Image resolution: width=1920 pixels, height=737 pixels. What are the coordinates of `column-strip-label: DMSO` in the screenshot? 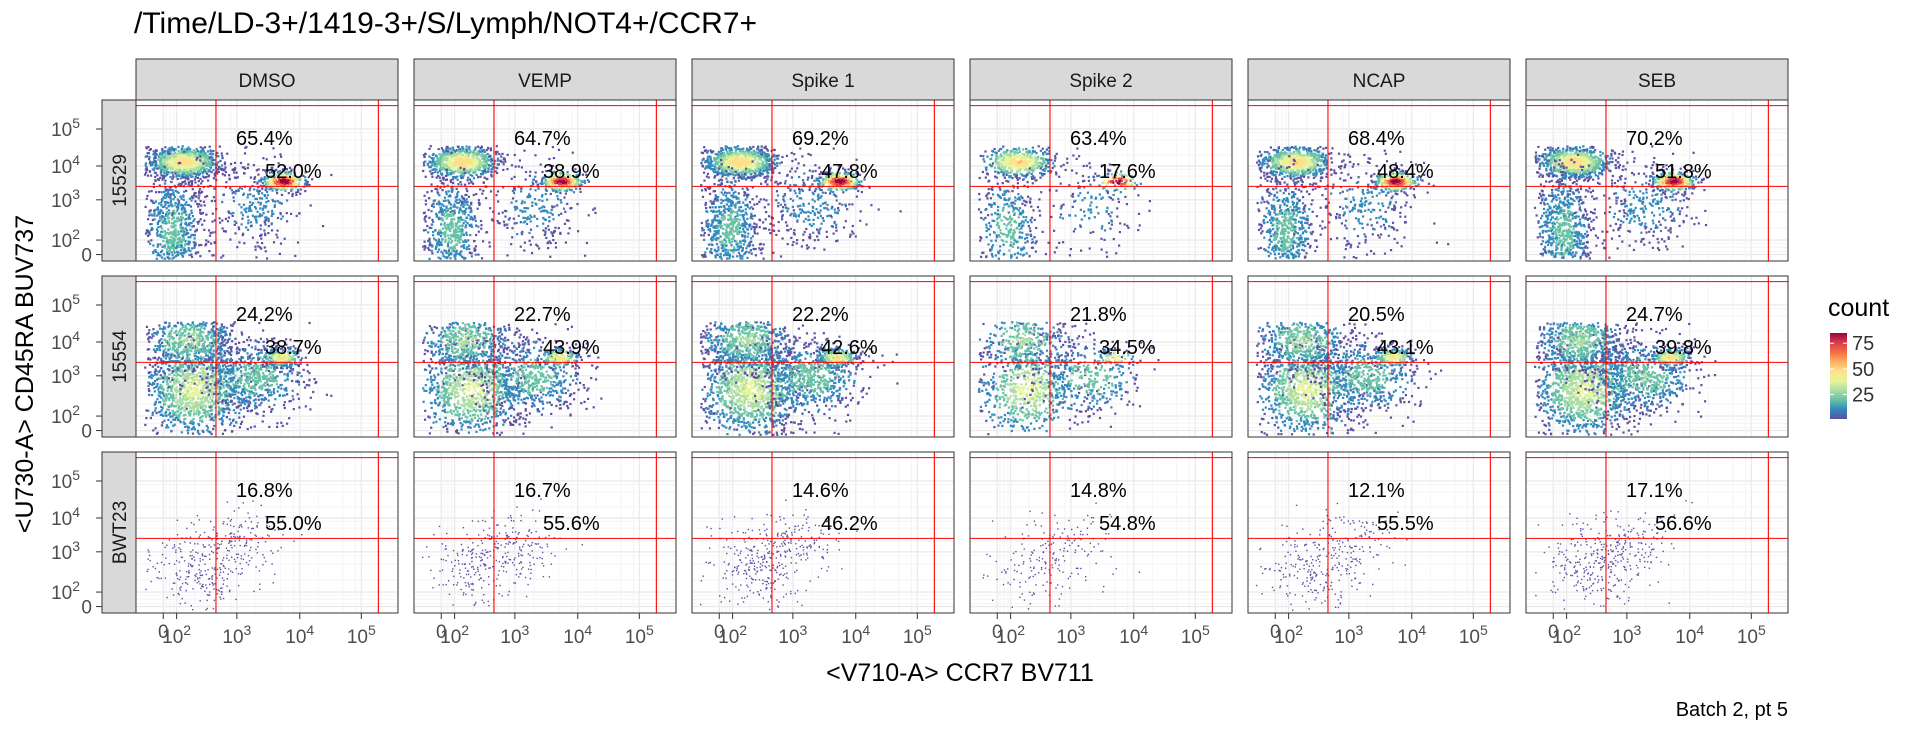 It's located at (267, 81).